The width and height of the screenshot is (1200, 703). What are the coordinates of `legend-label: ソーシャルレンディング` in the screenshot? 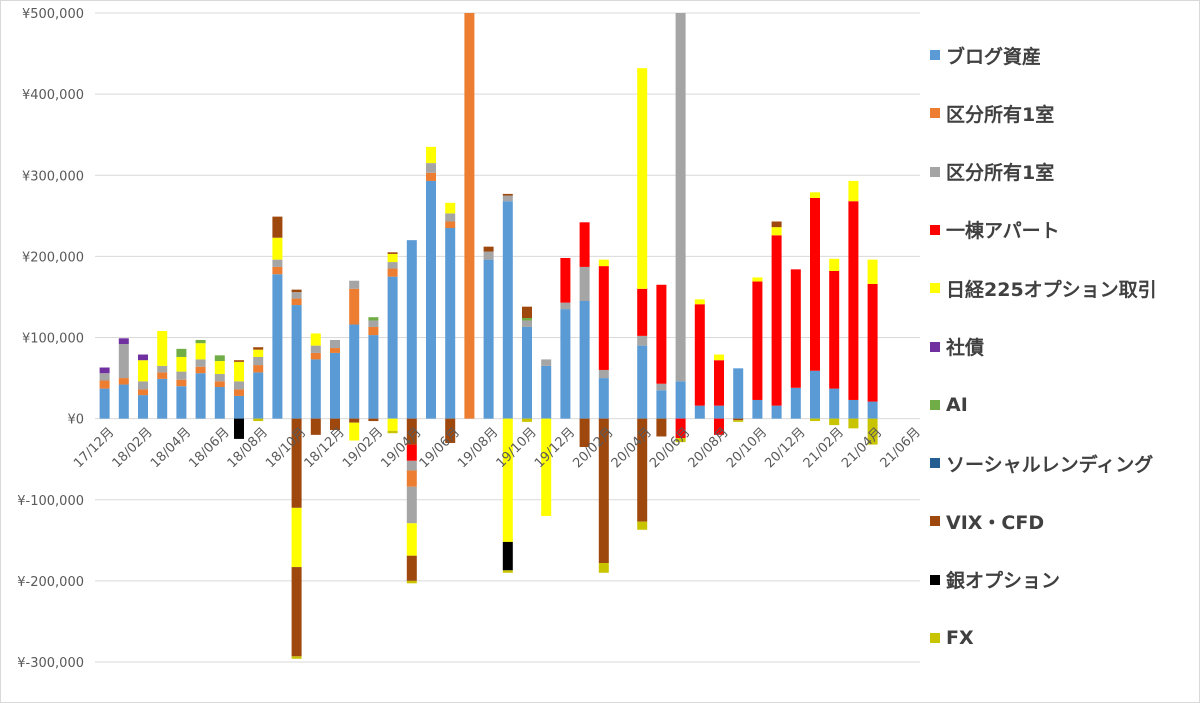 It's located at (1050, 464).